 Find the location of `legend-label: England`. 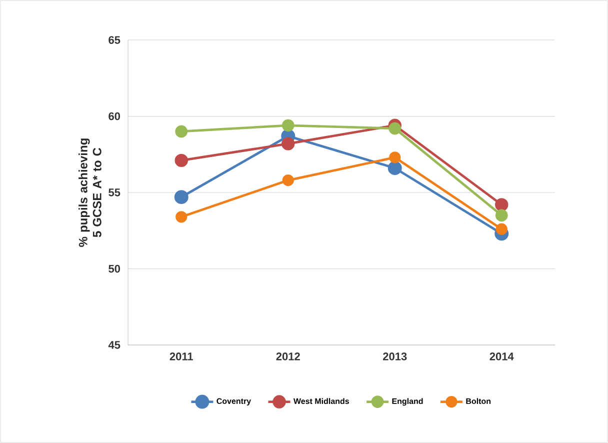

legend-label: England is located at coordinates (407, 402).